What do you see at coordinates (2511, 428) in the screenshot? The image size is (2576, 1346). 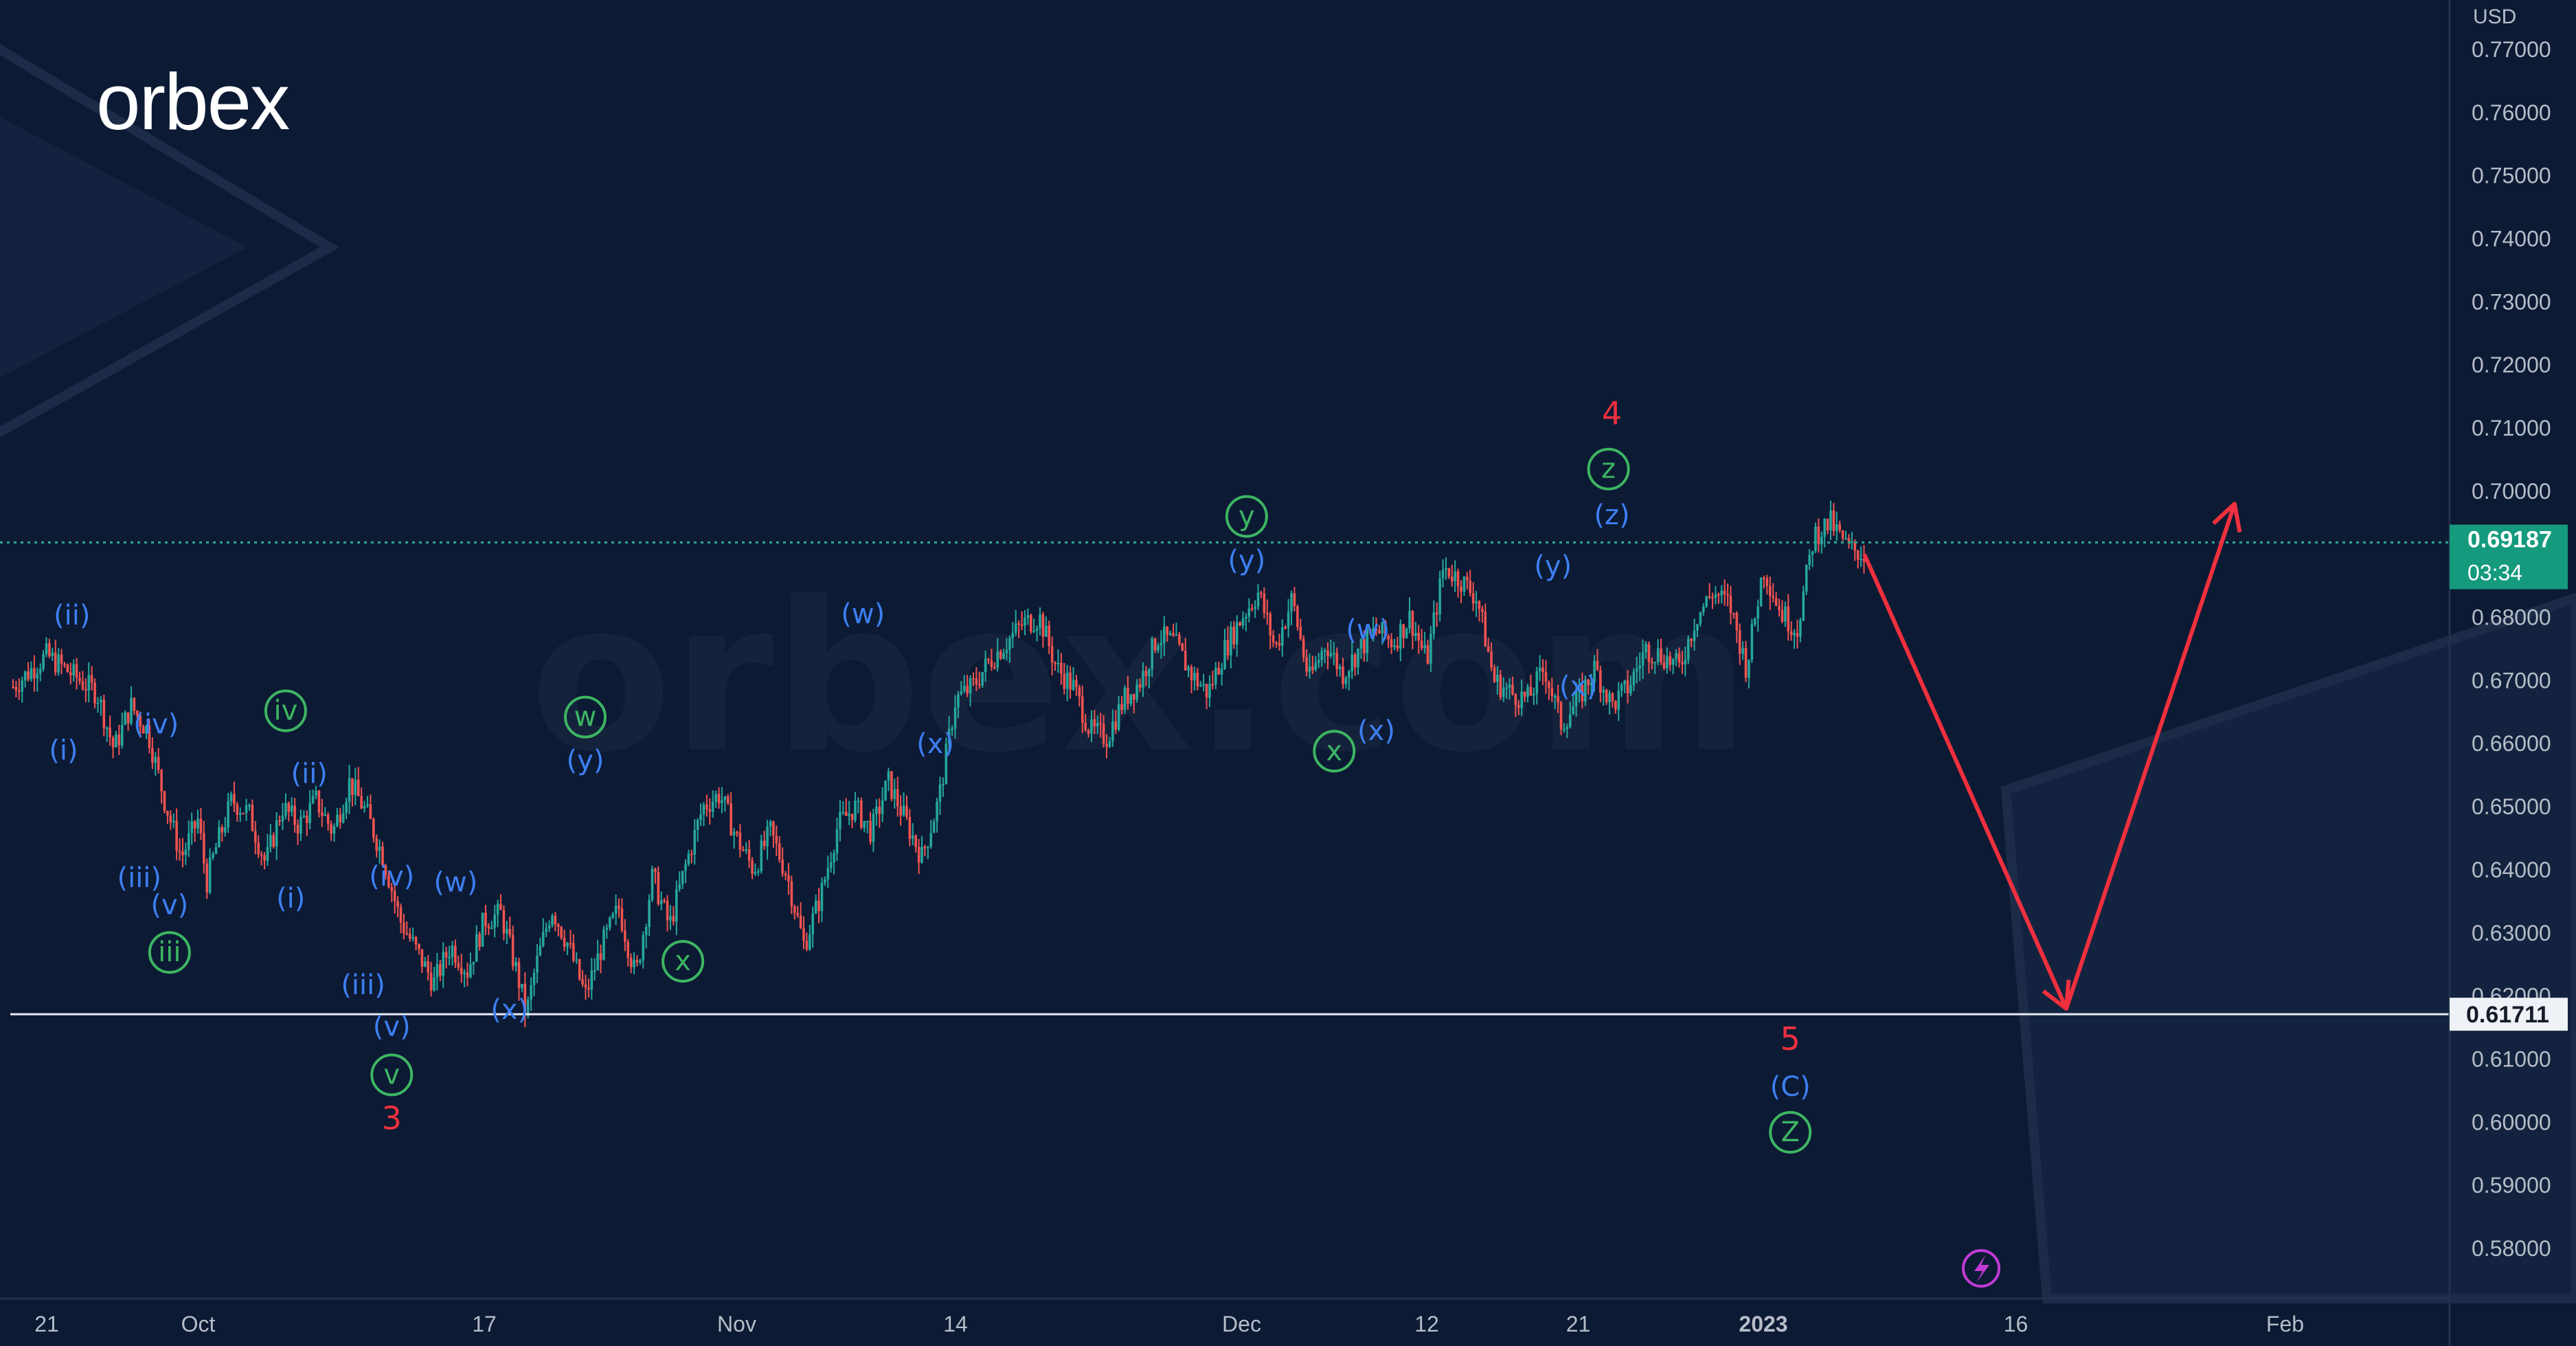 I see `price-tick-6: 0.71000` at bounding box center [2511, 428].